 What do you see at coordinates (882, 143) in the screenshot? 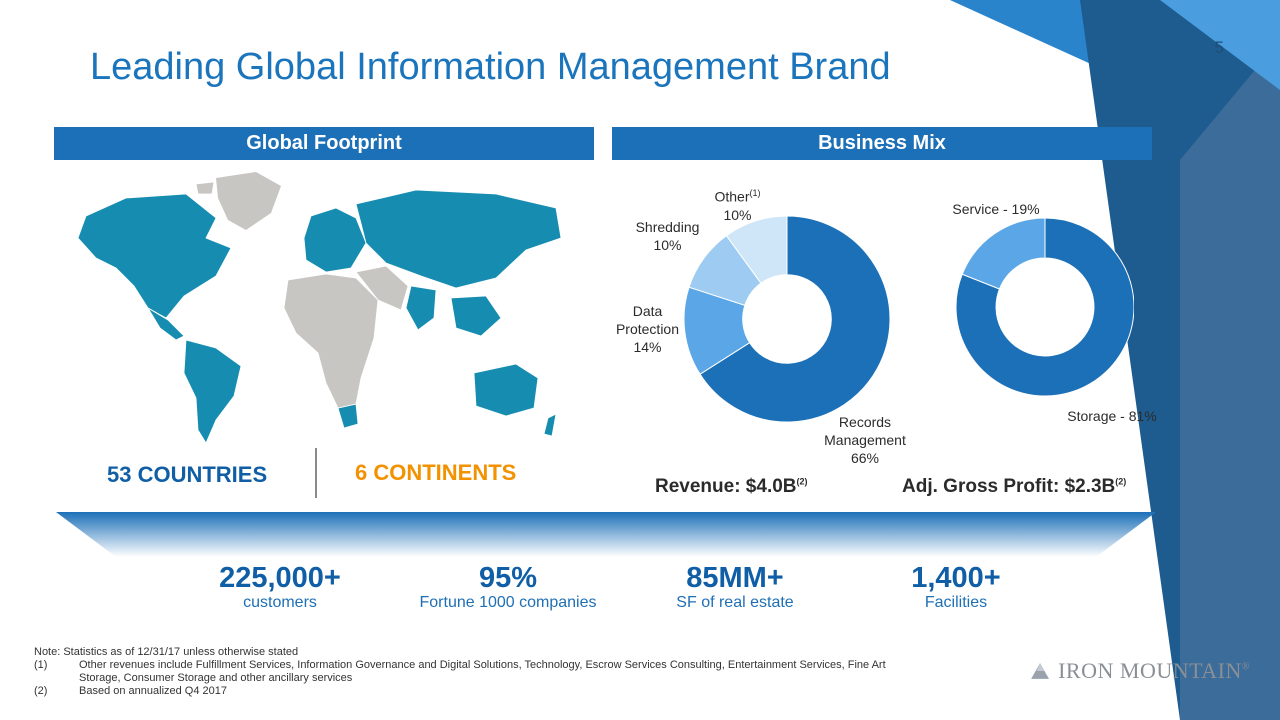
I see `business-mix-header: Business Mix` at bounding box center [882, 143].